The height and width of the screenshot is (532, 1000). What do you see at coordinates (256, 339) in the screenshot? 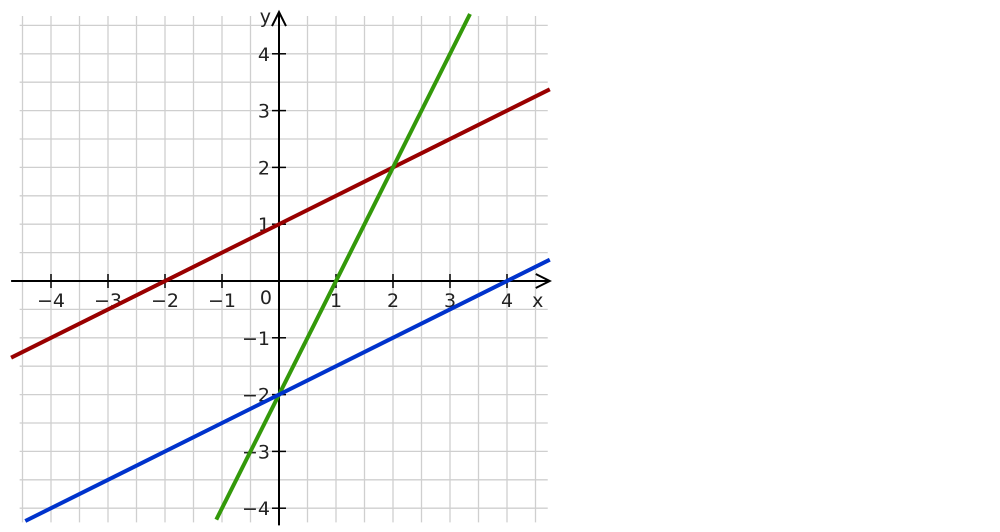
I see `y-tick-label: −1` at bounding box center [256, 339].